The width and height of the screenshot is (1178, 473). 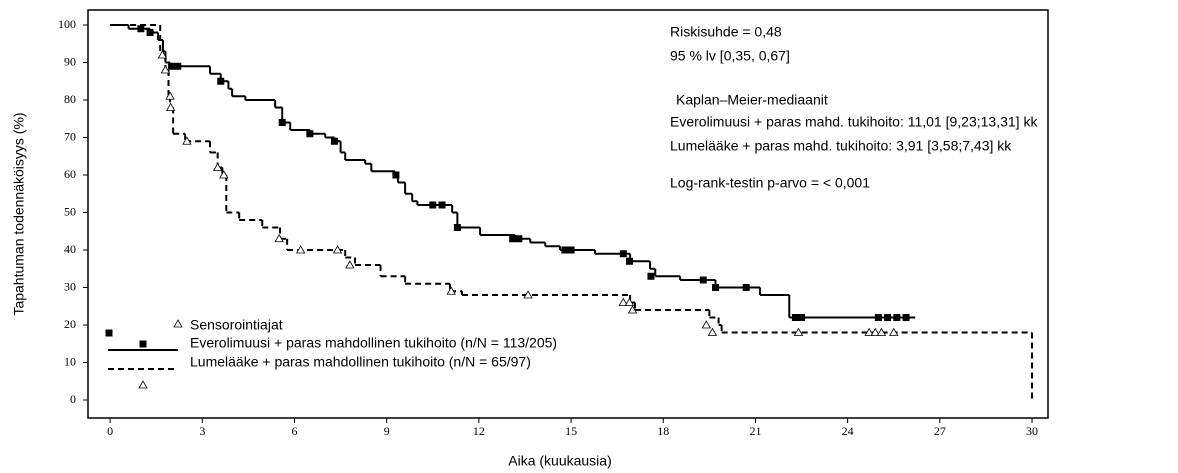 What do you see at coordinates (70, 136) in the screenshot?
I see `y-tick-label: 70` at bounding box center [70, 136].